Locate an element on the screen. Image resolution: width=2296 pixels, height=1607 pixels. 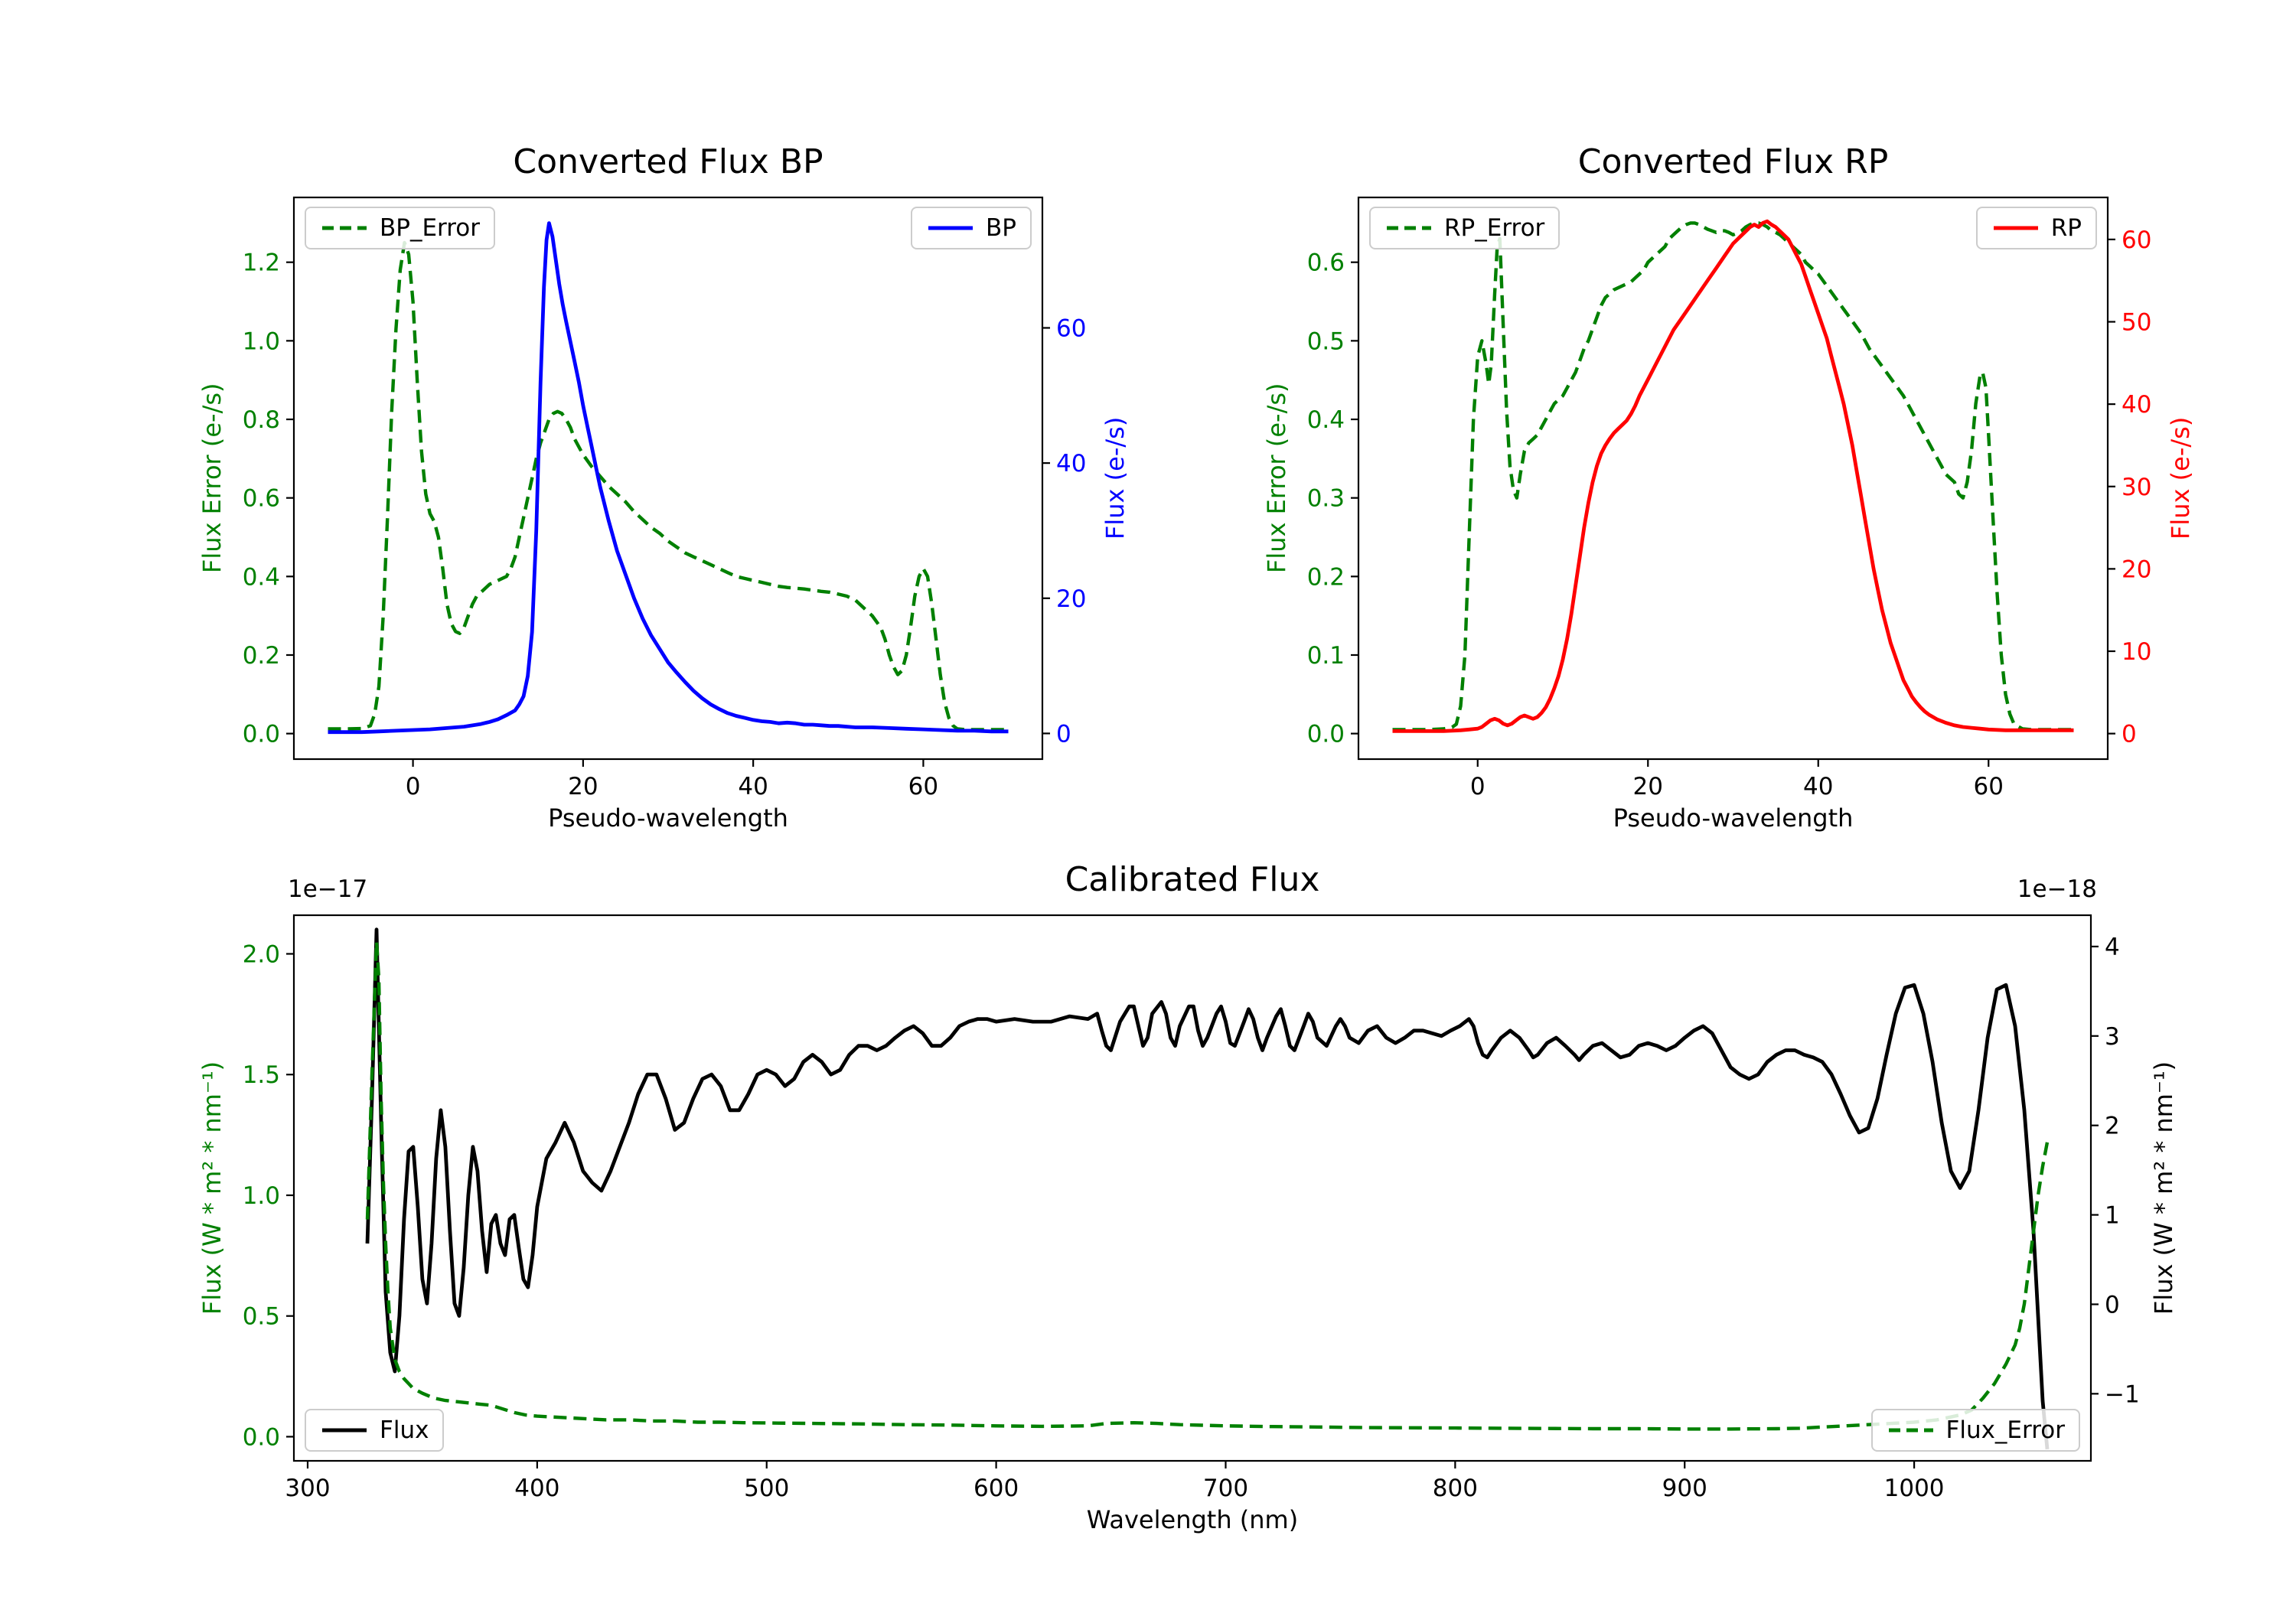
legend-label: RP_Error is located at coordinates (1494, 228).